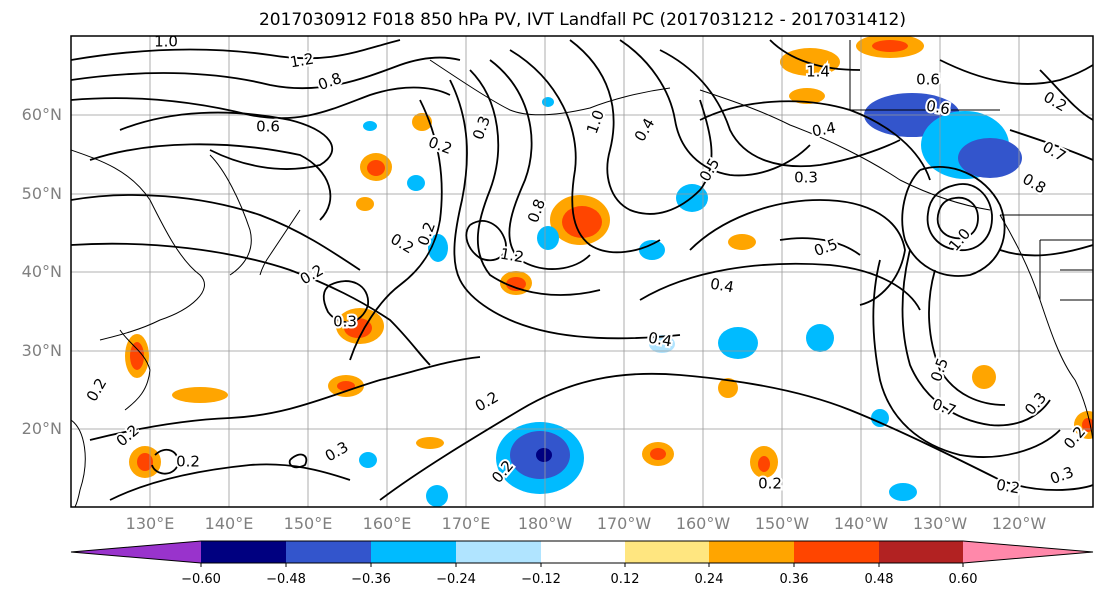 The height and width of the screenshot is (601, 1105). I want to click on longitude-label: 130°E, so click(150, 523).